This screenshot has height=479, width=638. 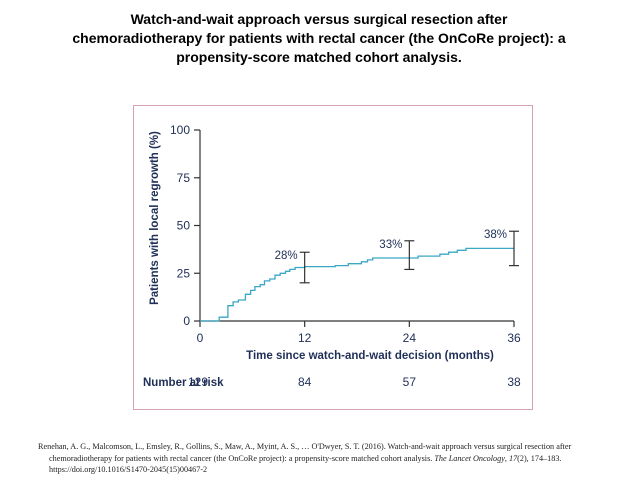 I want to click on citation-volume: 17, so click(x=513, y=458).